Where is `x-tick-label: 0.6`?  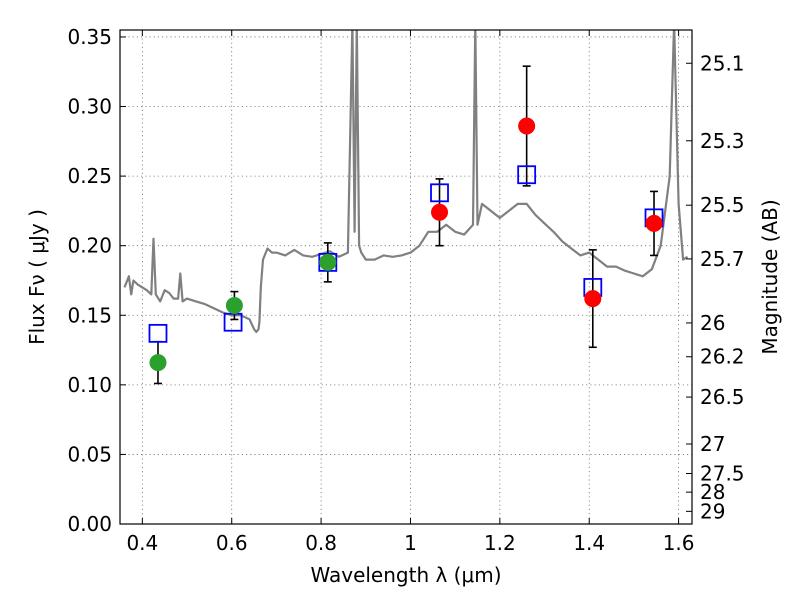 x-tick-label: 0.6 is located at coordinates (232, 543).